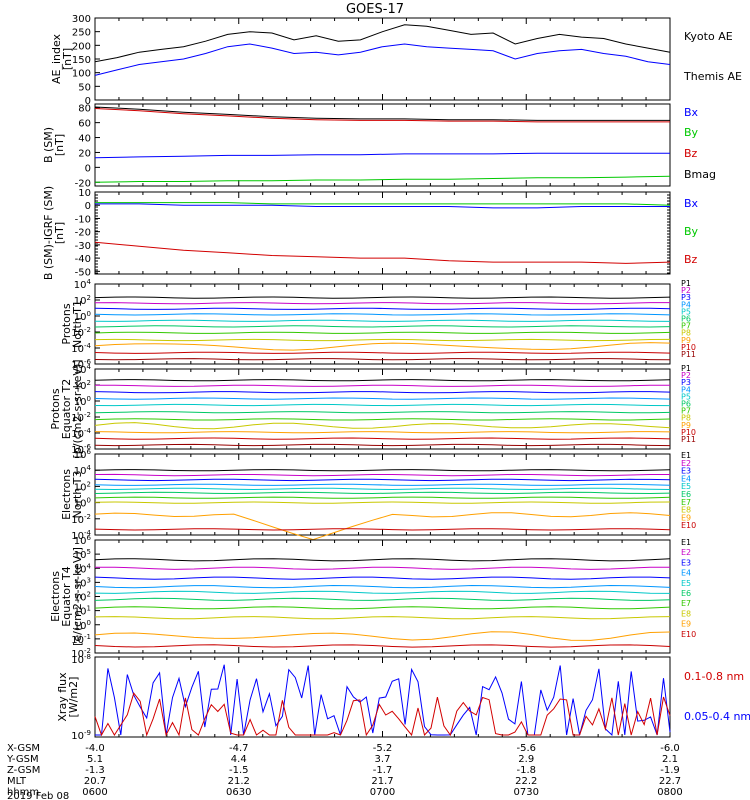 The image size is (750, 800). Describe the element at coordinates (83, 454) in the screenshot. I see `y-tick-label: 10⁶` at that location.